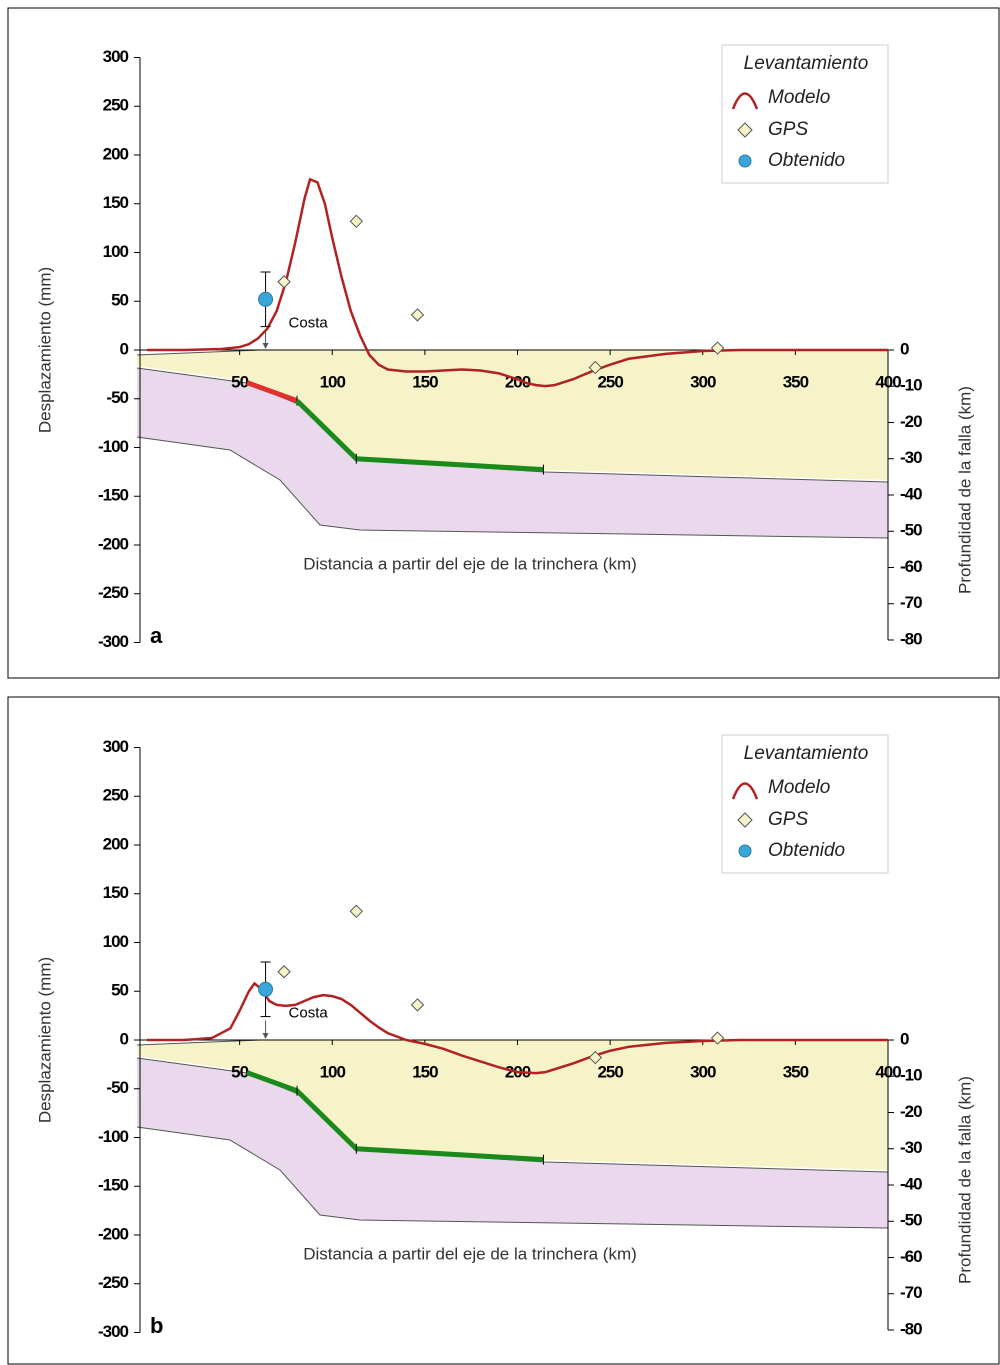  Describe the element at coordinates (805, 114) in the screenshot. I see `legend-box` at that location.